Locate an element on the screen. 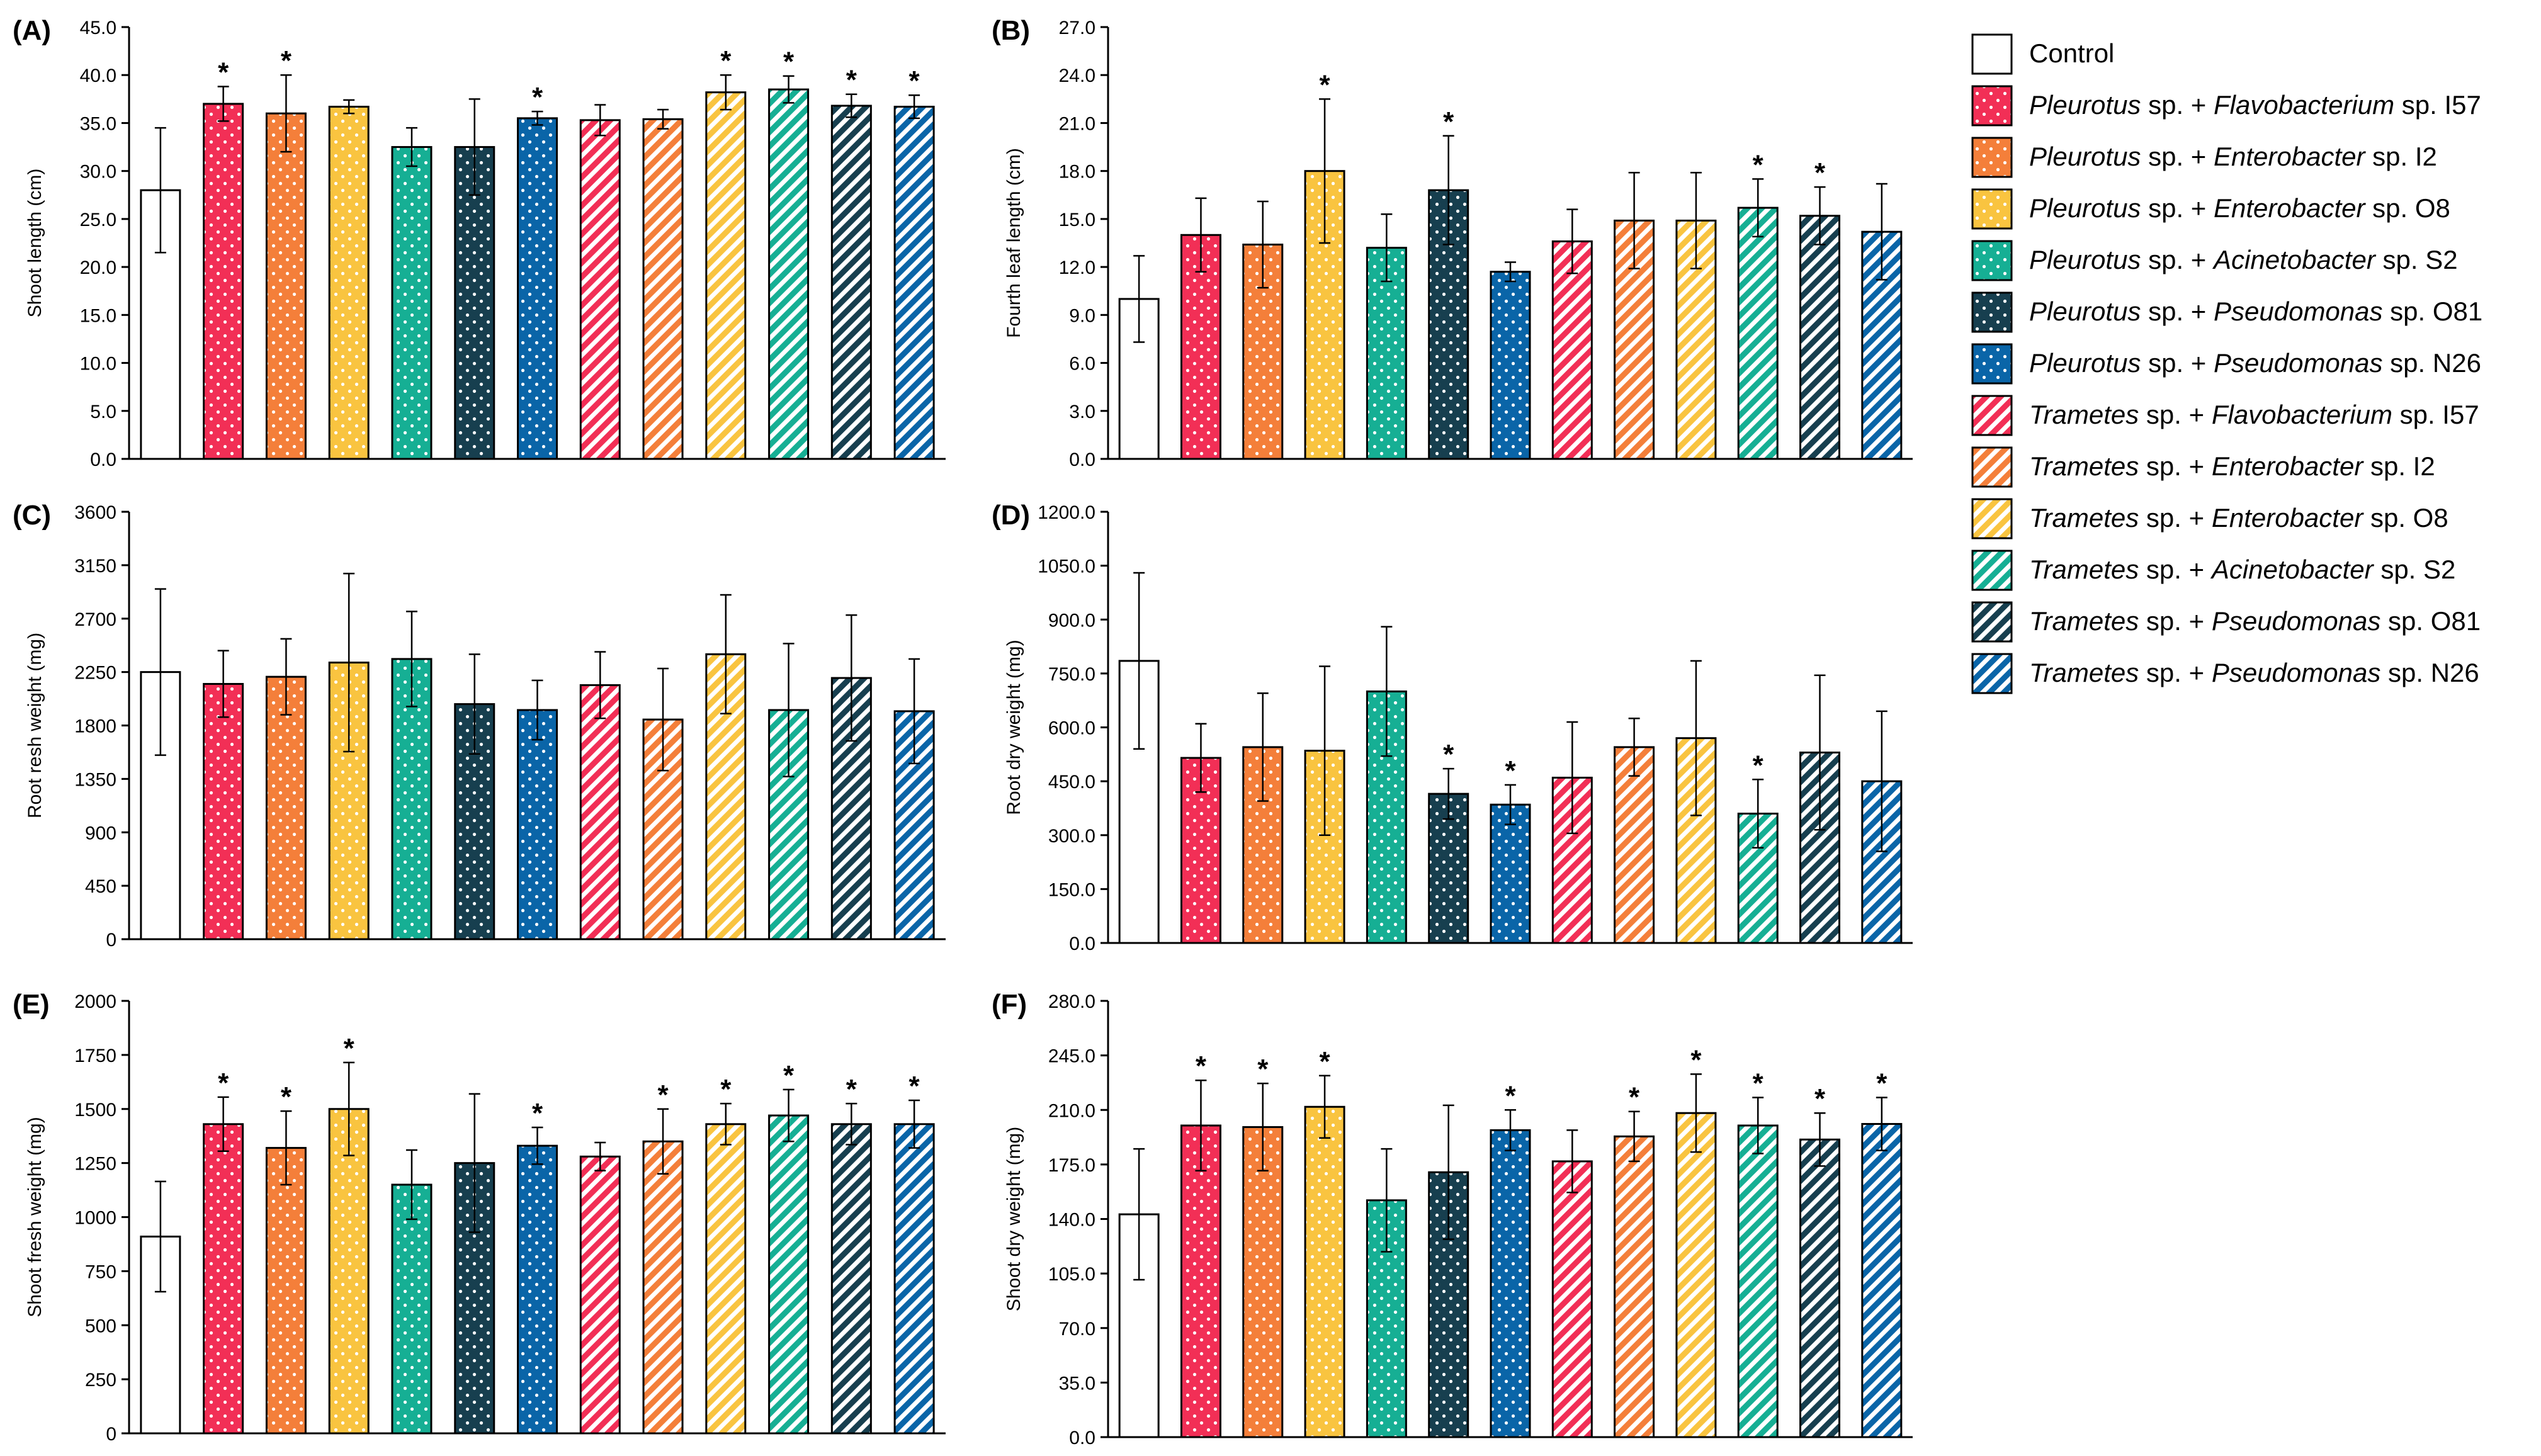 The height and width of the screenshot is (1456, 2541). y-tick-label: 1750 is located at coordinates (95, 1056).